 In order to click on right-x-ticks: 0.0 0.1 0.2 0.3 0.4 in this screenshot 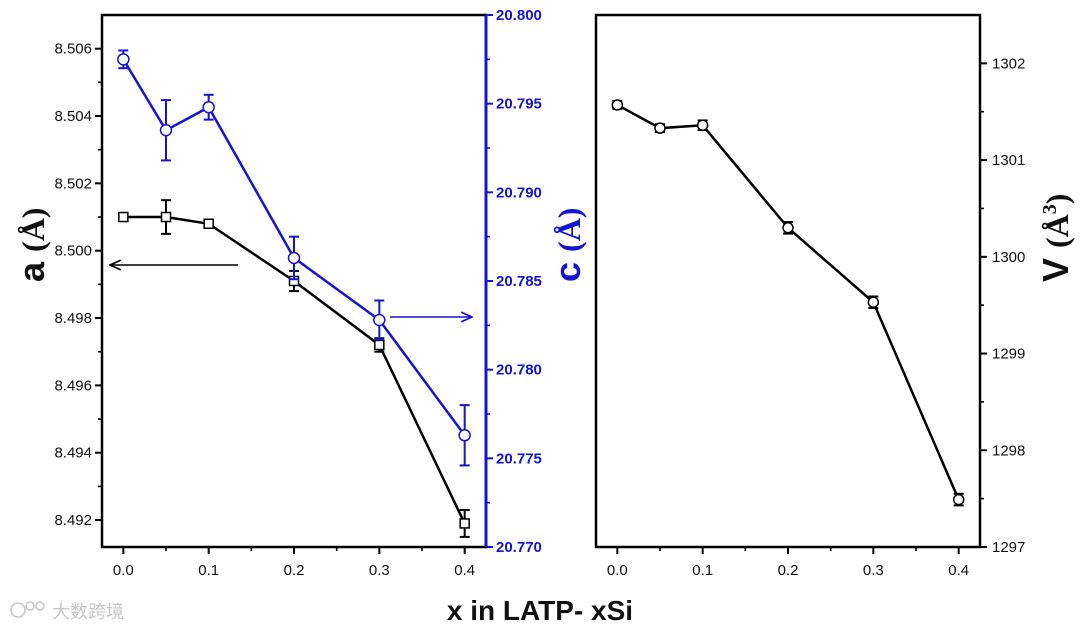, I will do `click(788, 563)`.